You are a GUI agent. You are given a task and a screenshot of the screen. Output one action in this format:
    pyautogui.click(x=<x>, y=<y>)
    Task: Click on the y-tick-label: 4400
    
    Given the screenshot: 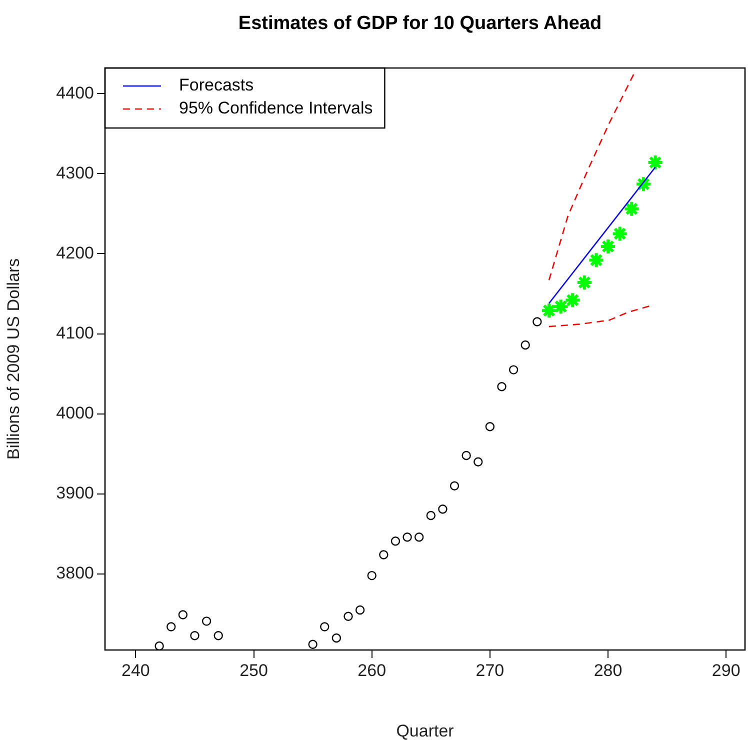 What is the action you would take?
    pyautogui.click(x=75, y=92)
    